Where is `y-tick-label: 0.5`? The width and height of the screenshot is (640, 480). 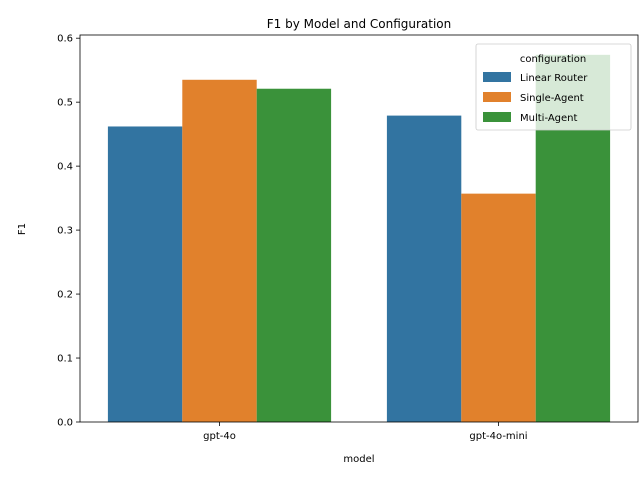 y-tick-label: 0.5 is located at coordinates (65, 103).